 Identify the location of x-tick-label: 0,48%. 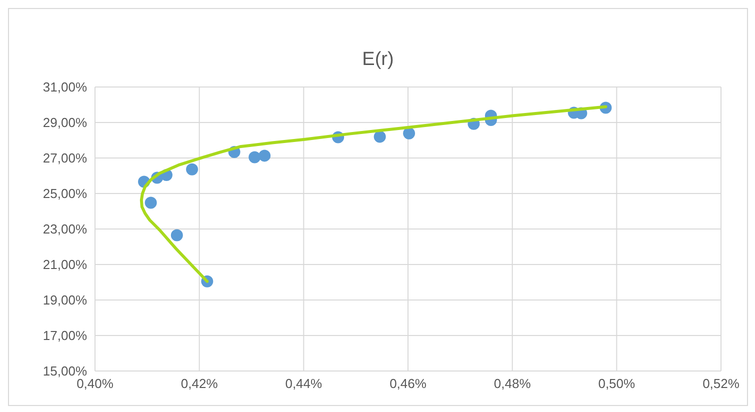
(513, 384).